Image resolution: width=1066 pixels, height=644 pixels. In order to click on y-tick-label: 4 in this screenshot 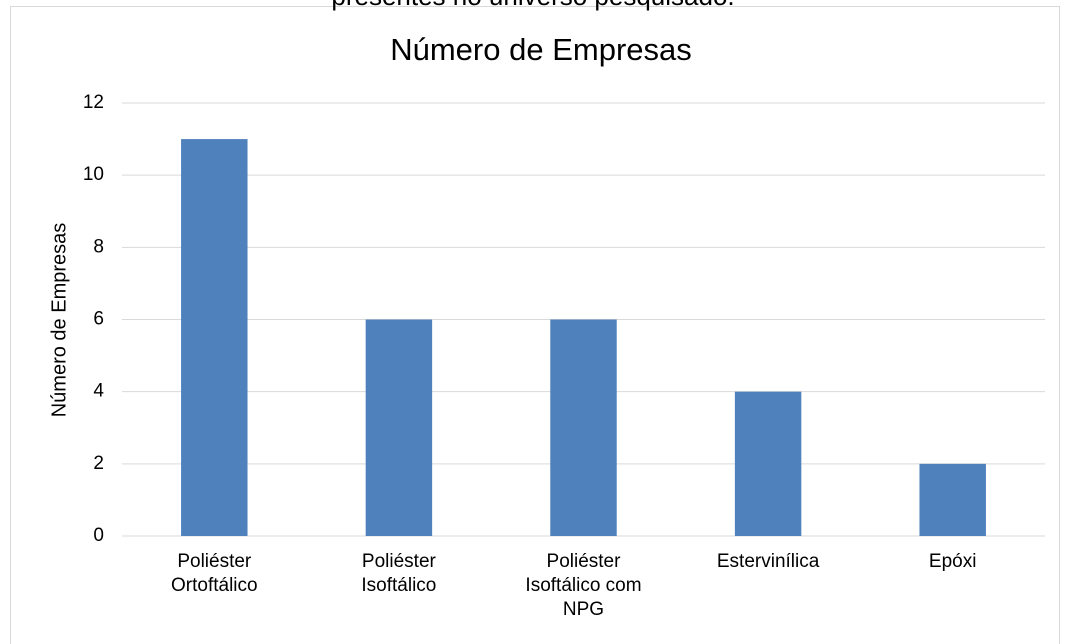, I will do `click(98, 391)`.